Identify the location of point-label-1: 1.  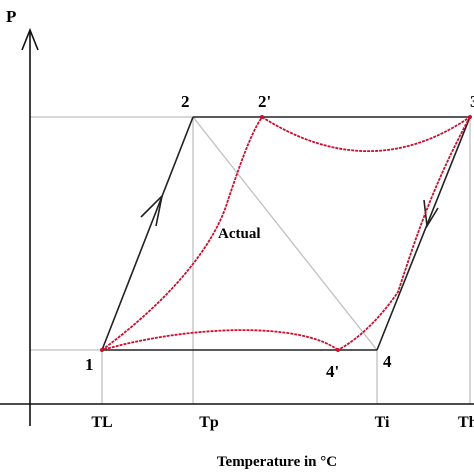
(89, 364).